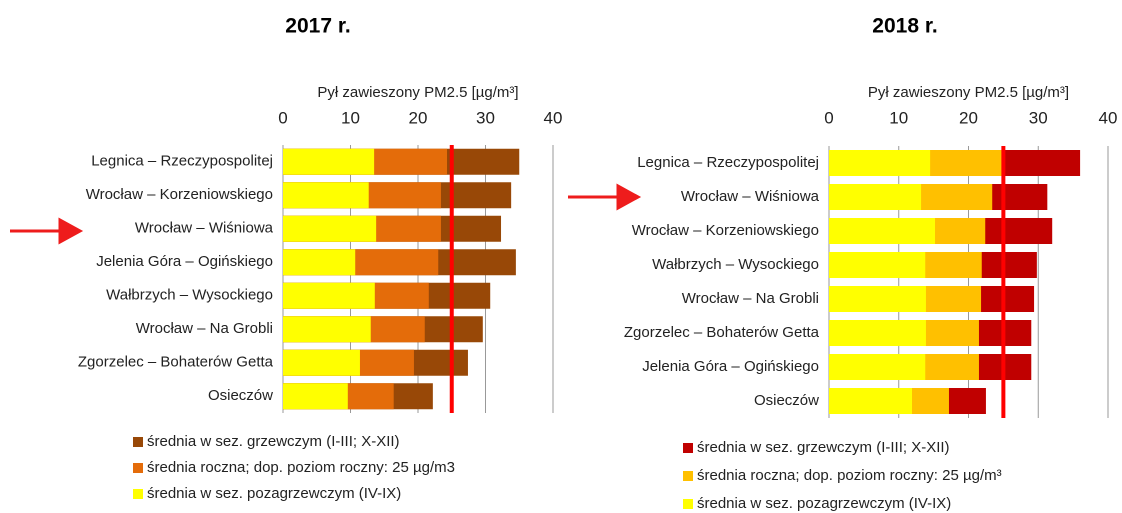 The image size is (1122, 513). What do you see at coordinates (904, 26) in the screenshot?
I see `chart-title: 2018 r.` at bounding box center [904, 26].